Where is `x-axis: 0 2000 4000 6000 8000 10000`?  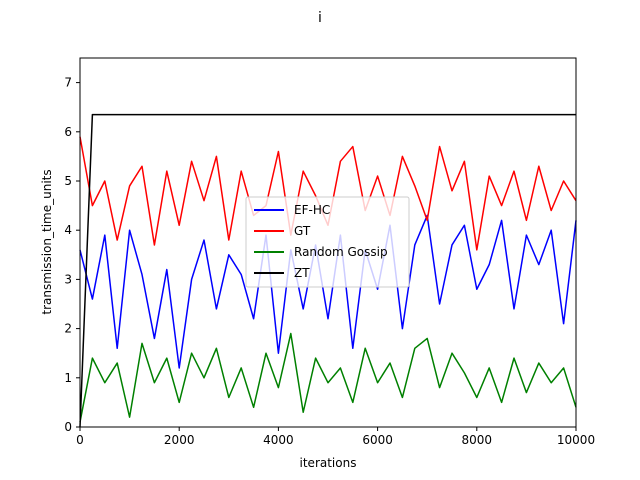 x-axis: 0 2000 4000 6000 8000 10000 is located at coordinates (335, 437).